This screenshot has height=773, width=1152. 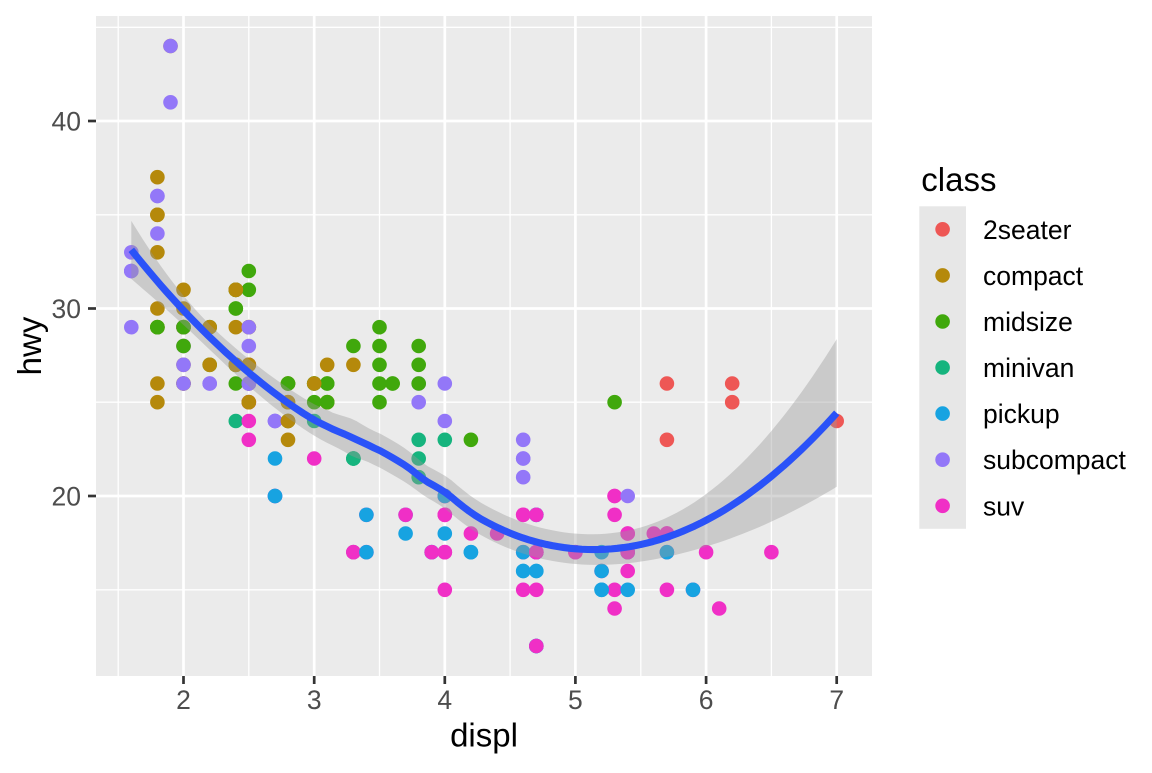 I want to click on svg-text: 40, so click(x=66, y=122).